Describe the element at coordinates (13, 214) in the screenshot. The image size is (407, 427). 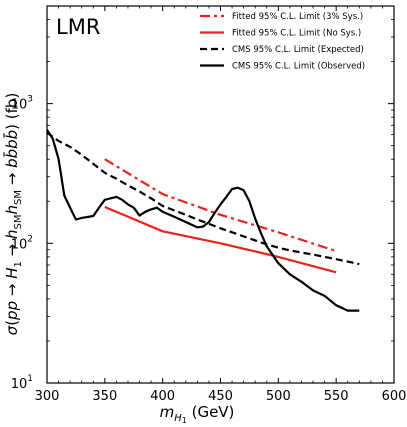
I see `y-axis-label: σ(pp → H1 → hSMhSM → bb̄bb̄) (fb)` at that location.